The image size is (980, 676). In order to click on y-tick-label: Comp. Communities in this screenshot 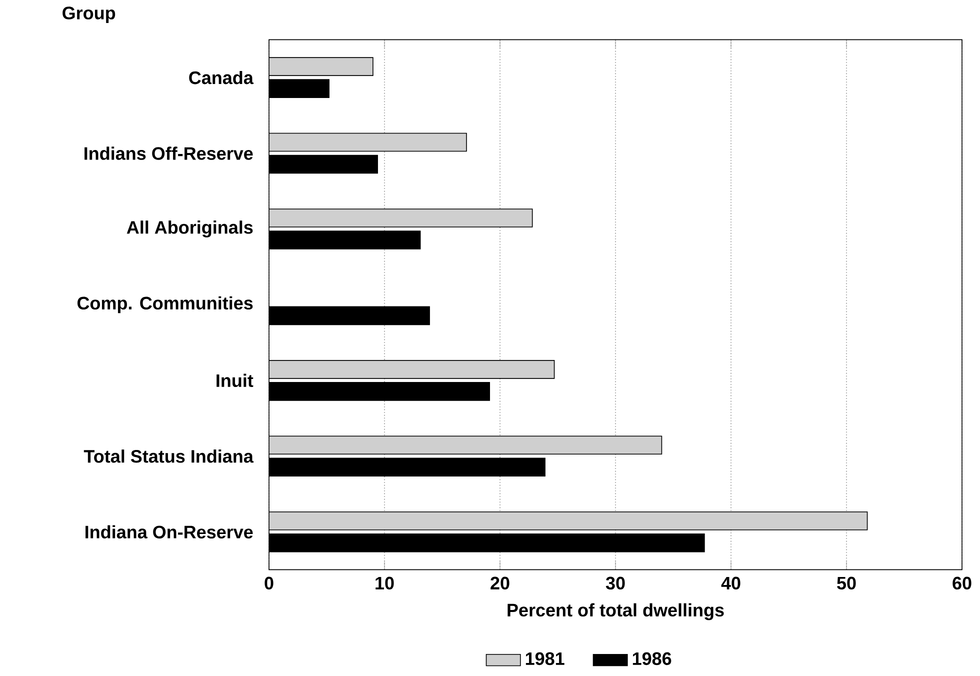, I will do `click(165, 305)`.